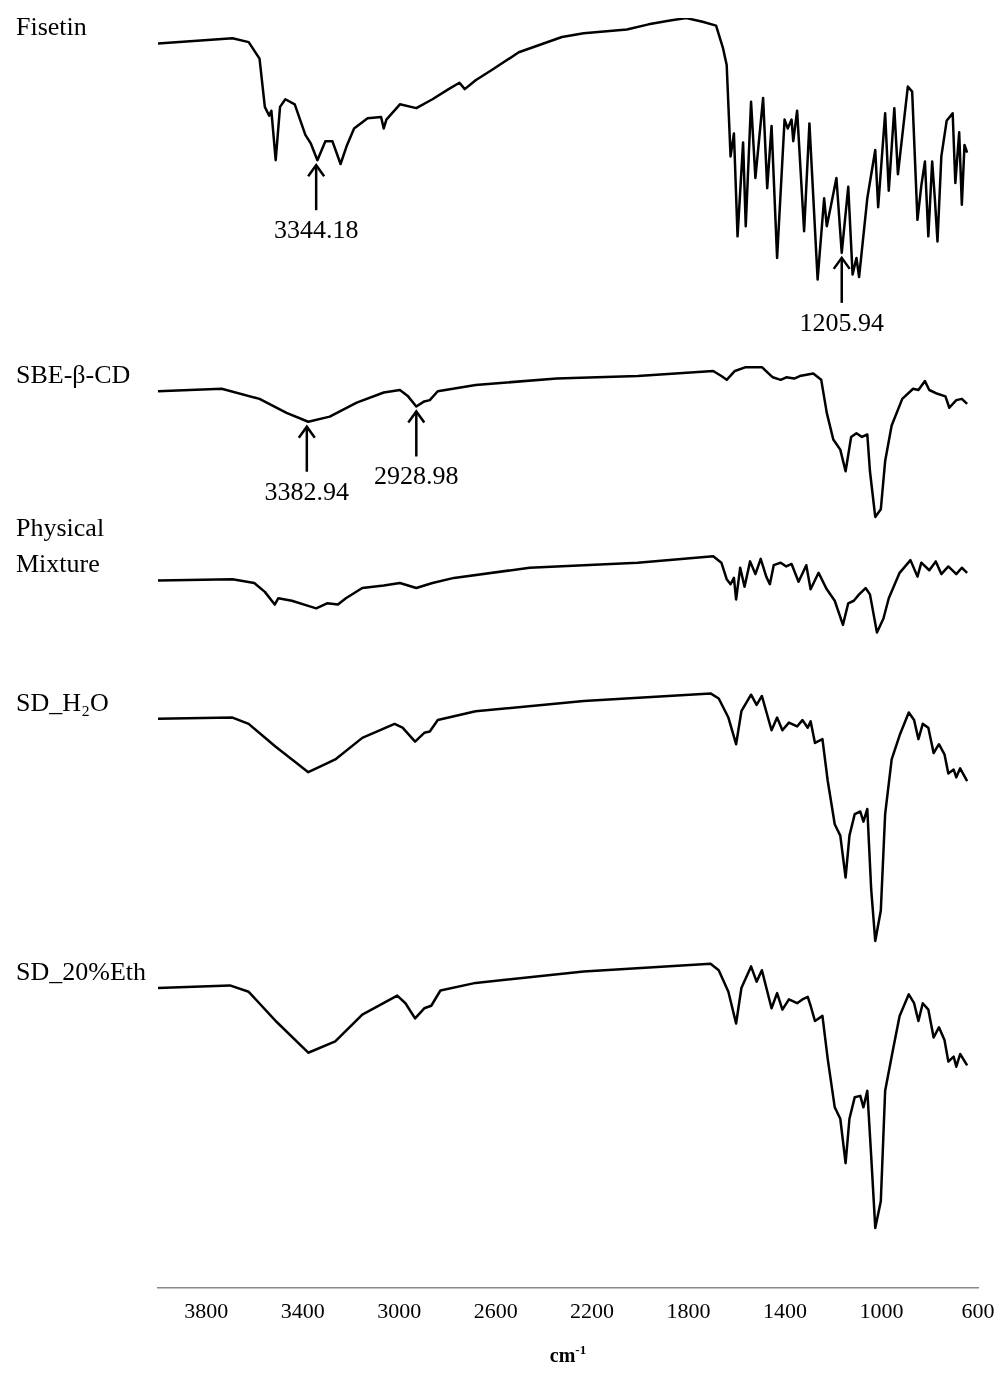 This screenshot has width=1005, height=1382. What do you see at coordinates (785, 1310) in the screenshot?
I see `x-tick-label: 1400` at bounding box center [785, 1310].